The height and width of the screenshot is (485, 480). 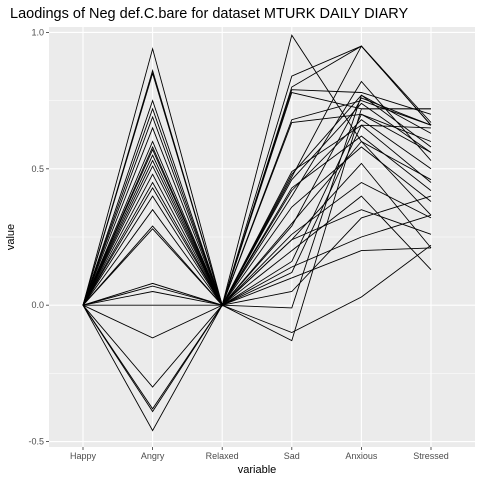 What do you see at coordinates (361, 456) in the screenshot?
I see `x-tick-label: Anxious` at bounding box center [361, 456].